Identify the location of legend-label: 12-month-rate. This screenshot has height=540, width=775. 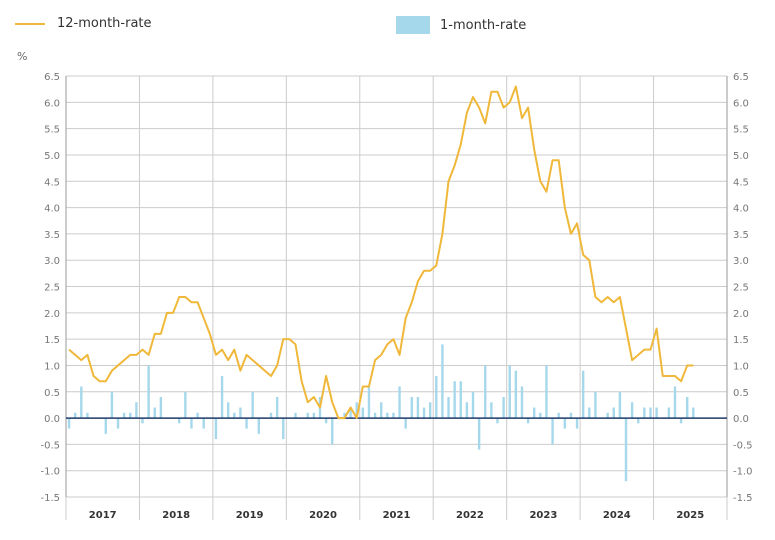
(104, 23).